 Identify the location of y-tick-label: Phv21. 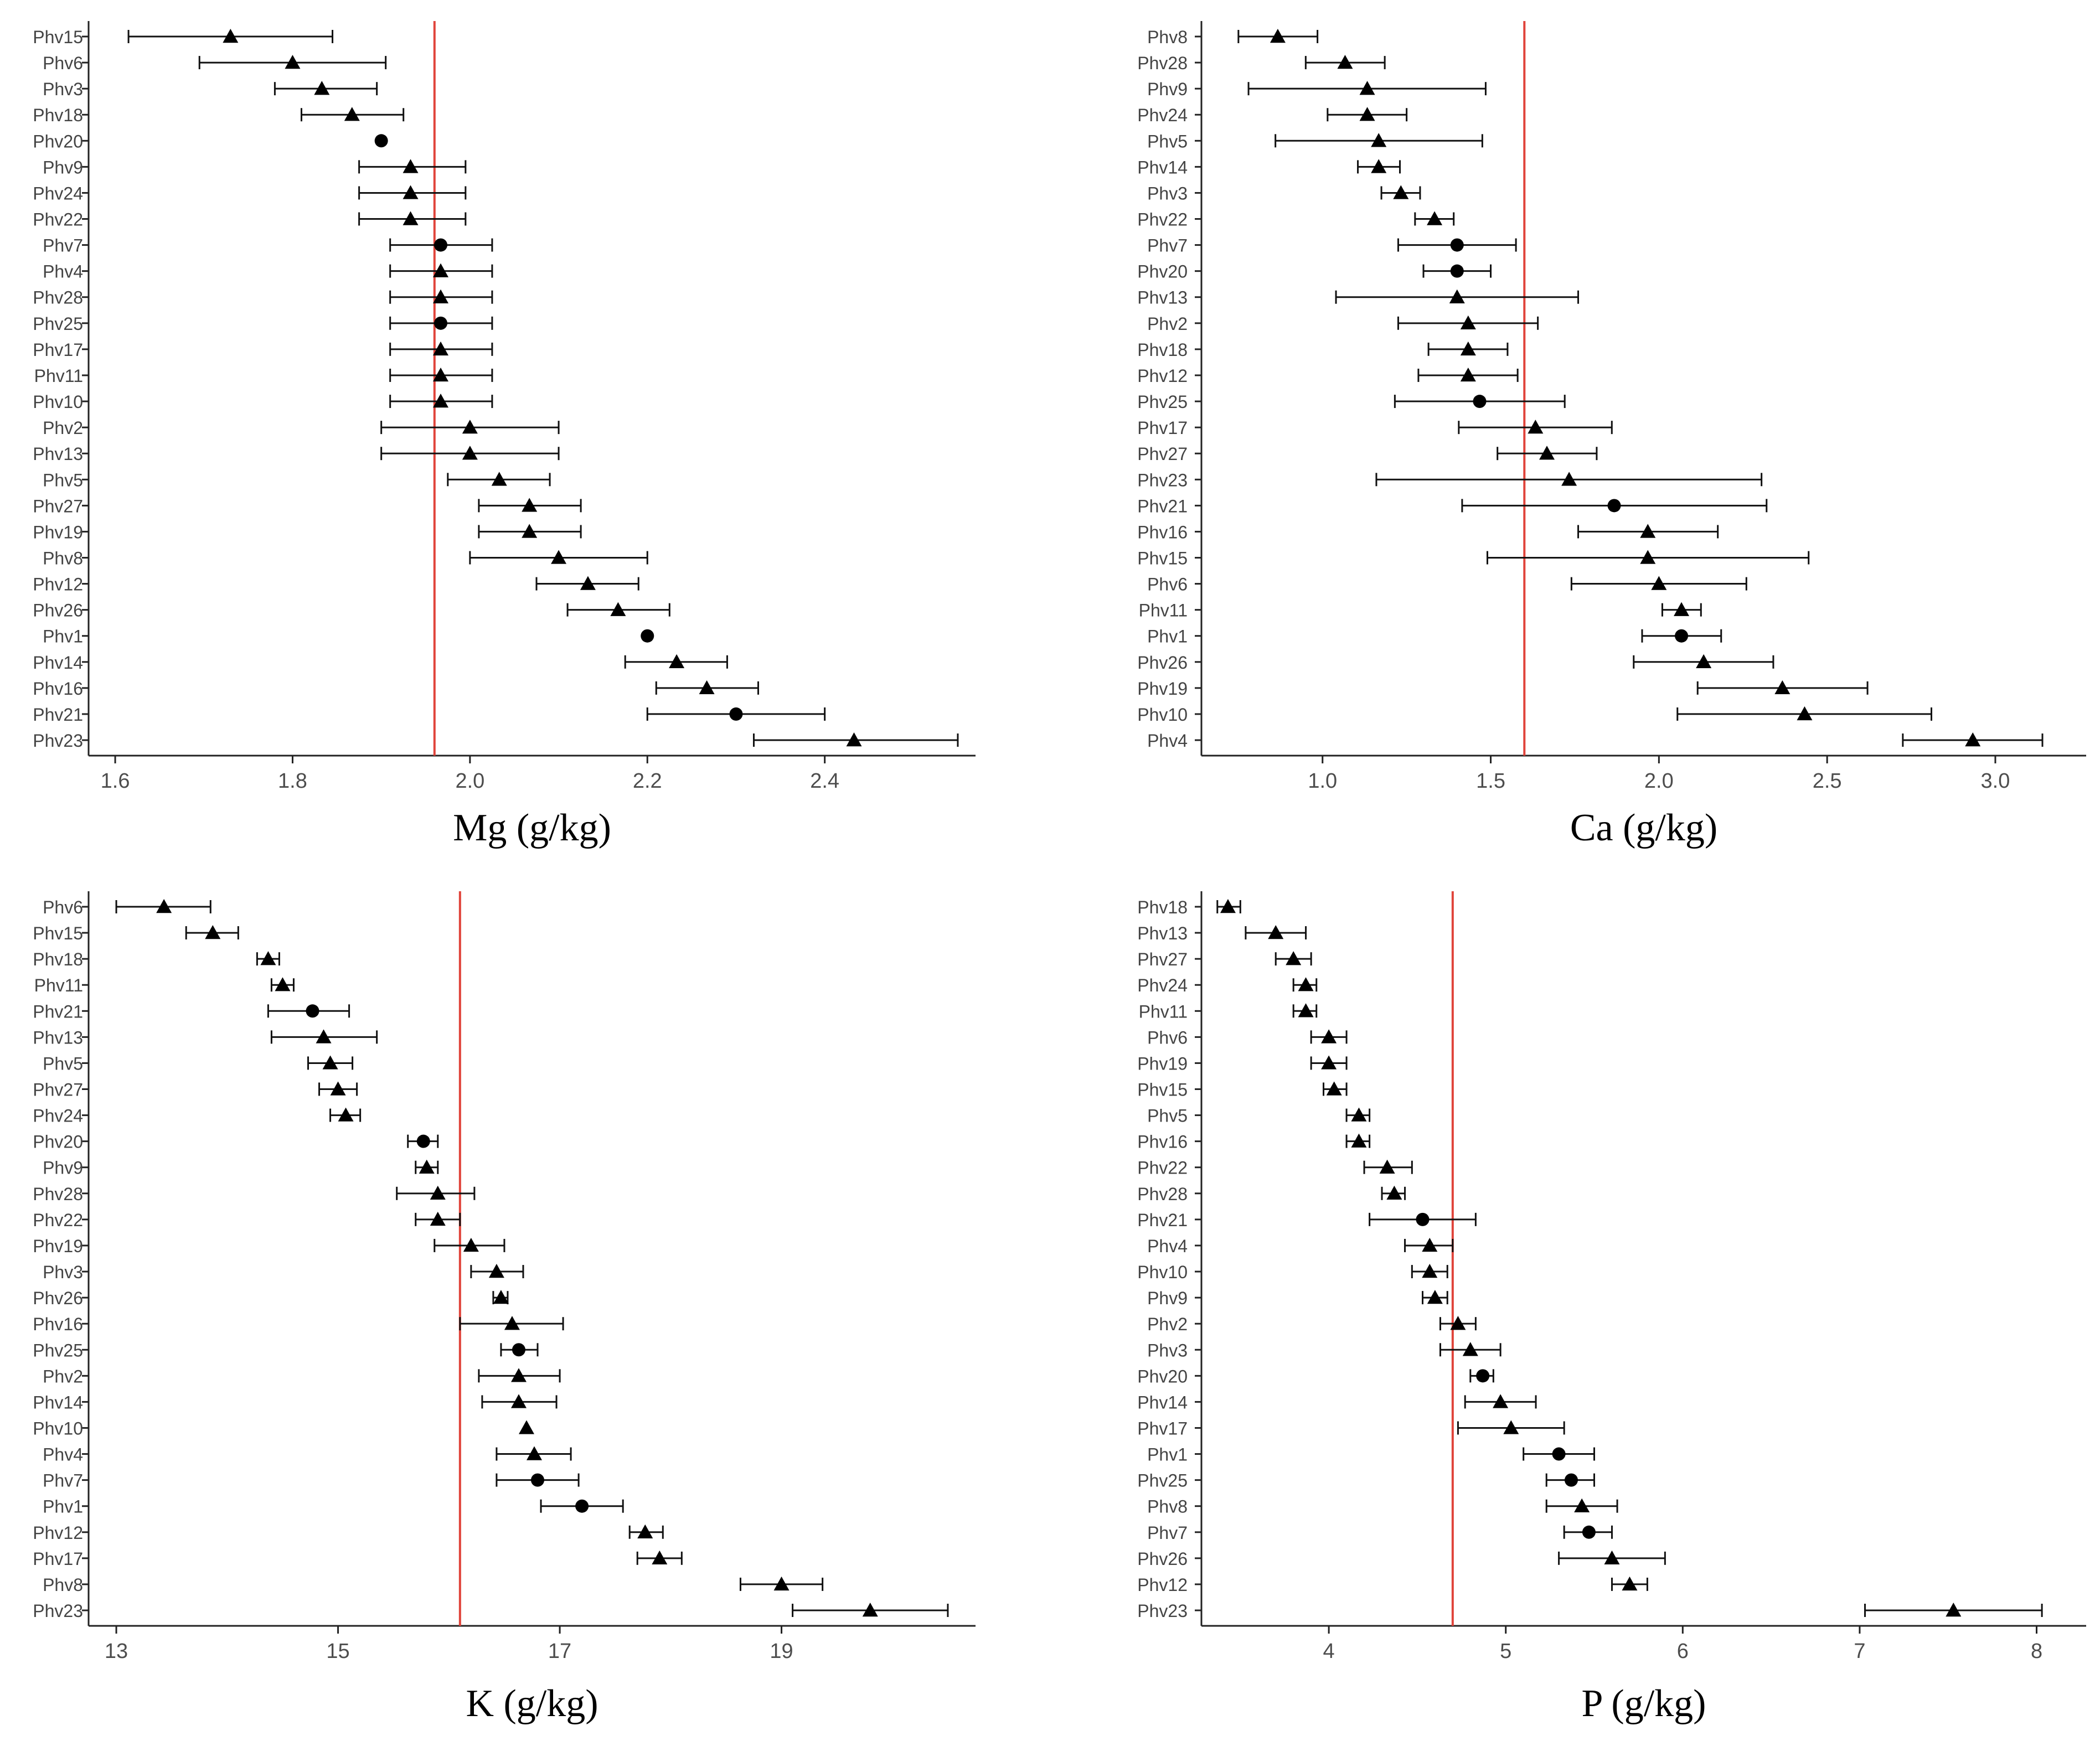
(58, 715).